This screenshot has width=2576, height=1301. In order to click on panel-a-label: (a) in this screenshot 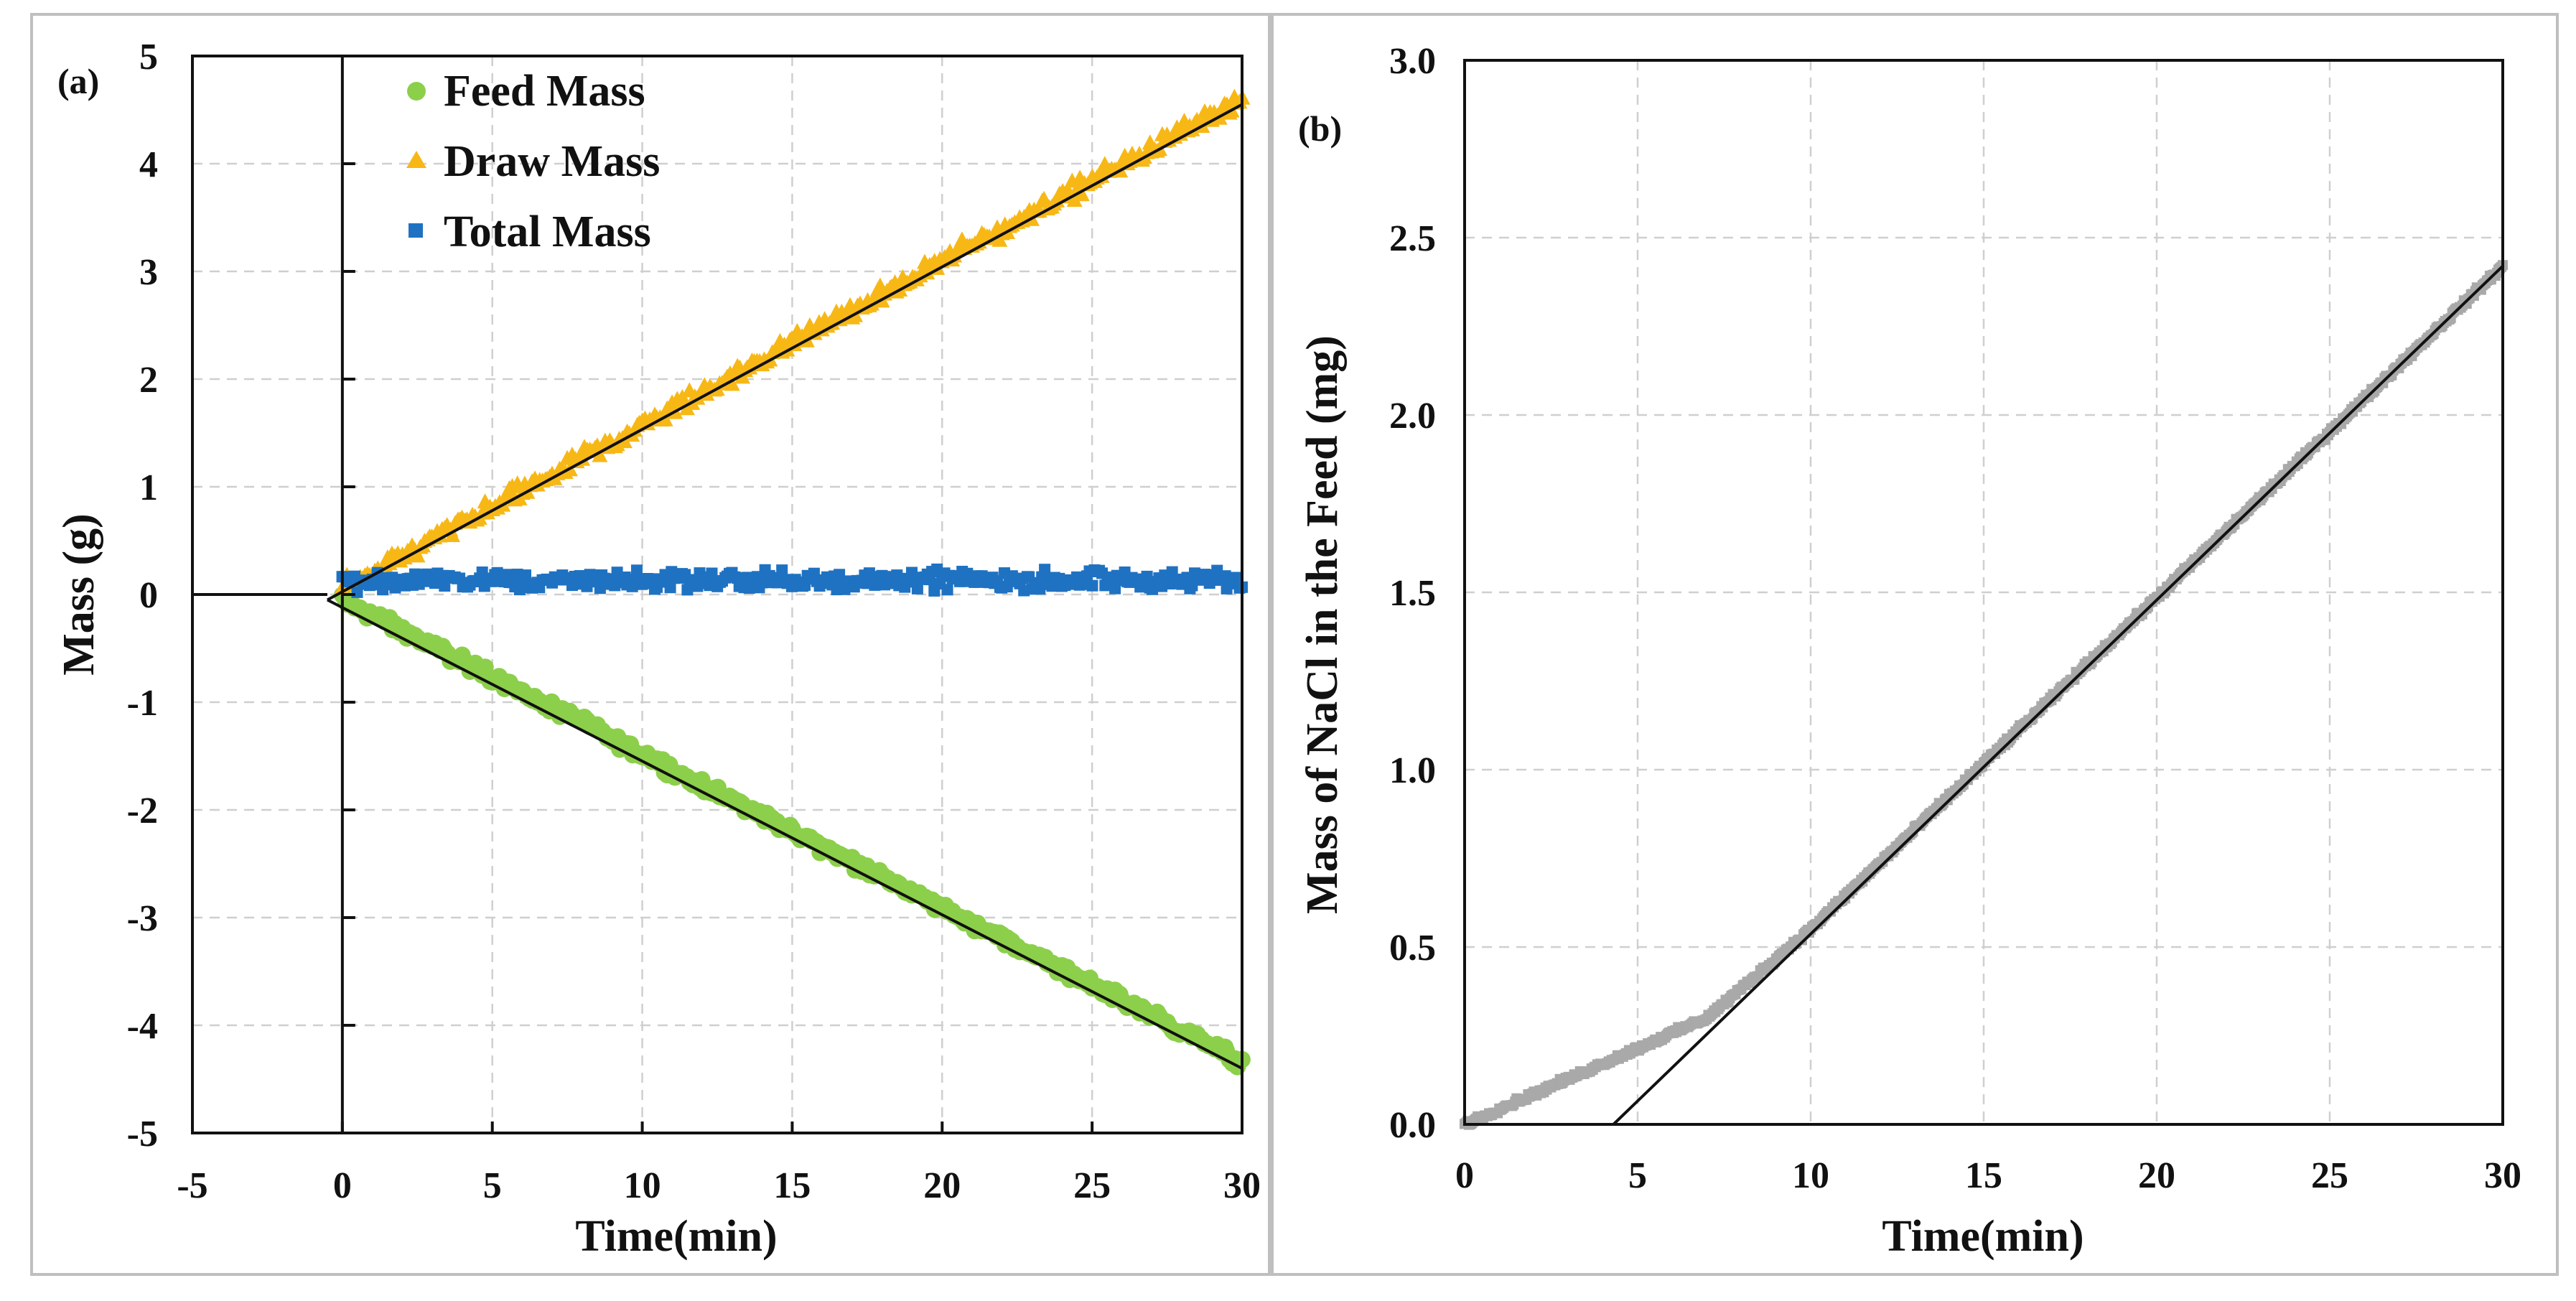, I will do `click(78, 81)`.